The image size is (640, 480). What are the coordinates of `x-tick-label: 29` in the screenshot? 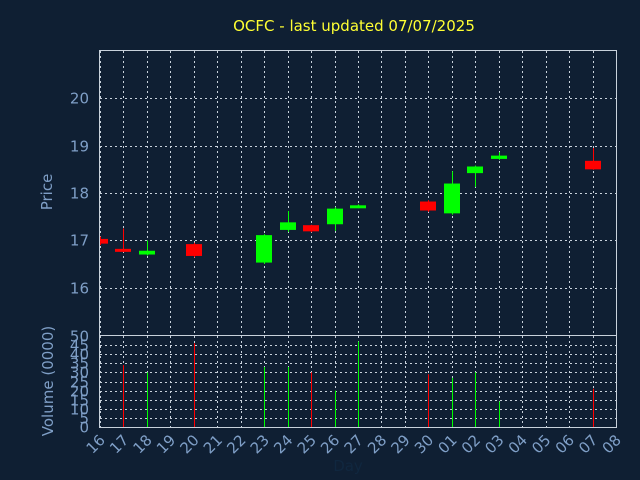 It's located at (401, 444).